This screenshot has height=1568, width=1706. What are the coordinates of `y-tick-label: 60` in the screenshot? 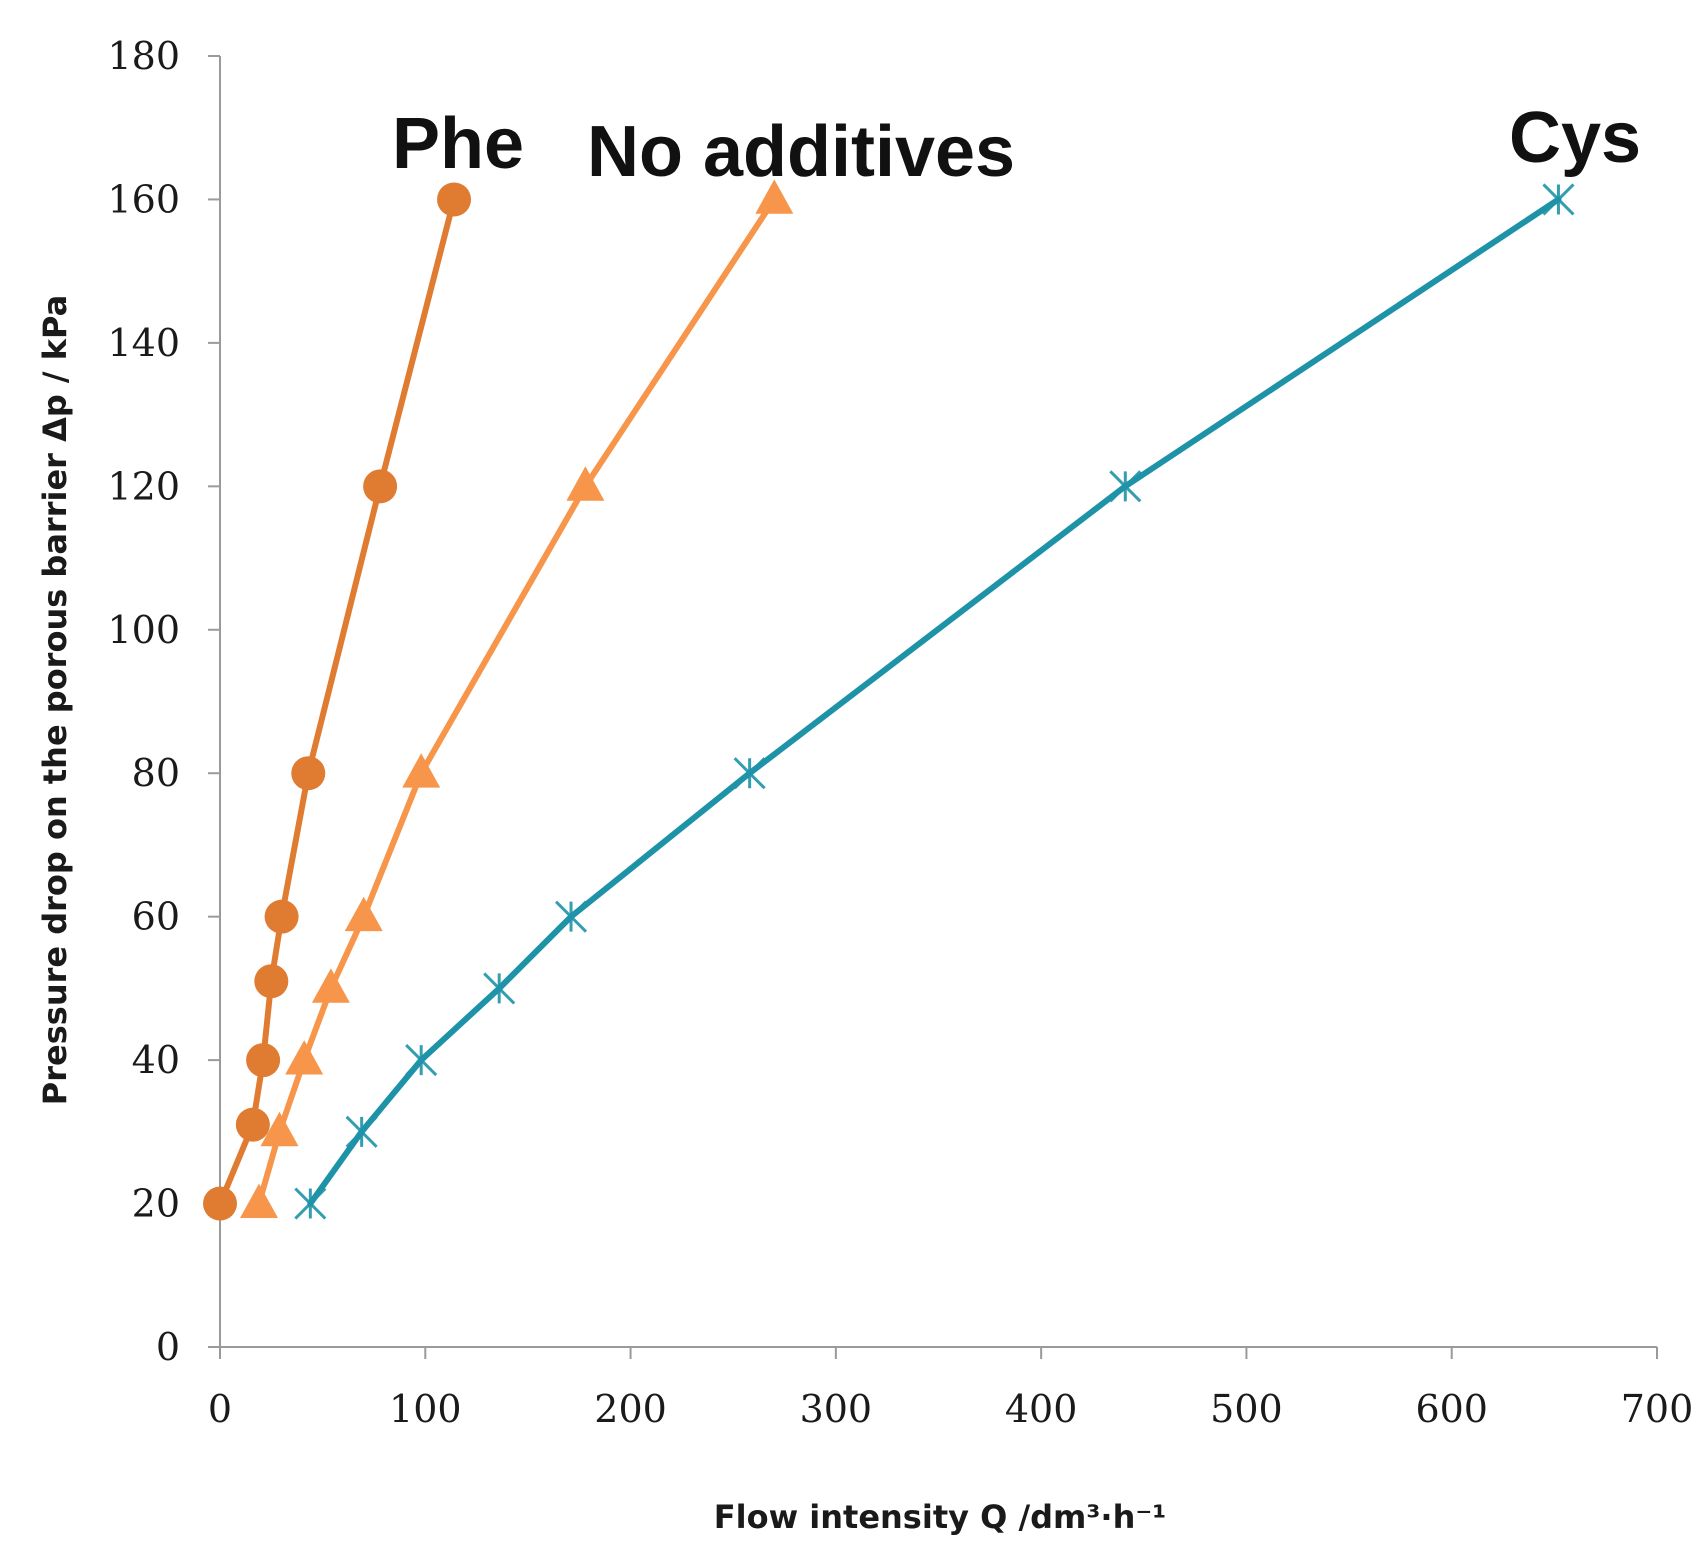 It's located at (156, 917).